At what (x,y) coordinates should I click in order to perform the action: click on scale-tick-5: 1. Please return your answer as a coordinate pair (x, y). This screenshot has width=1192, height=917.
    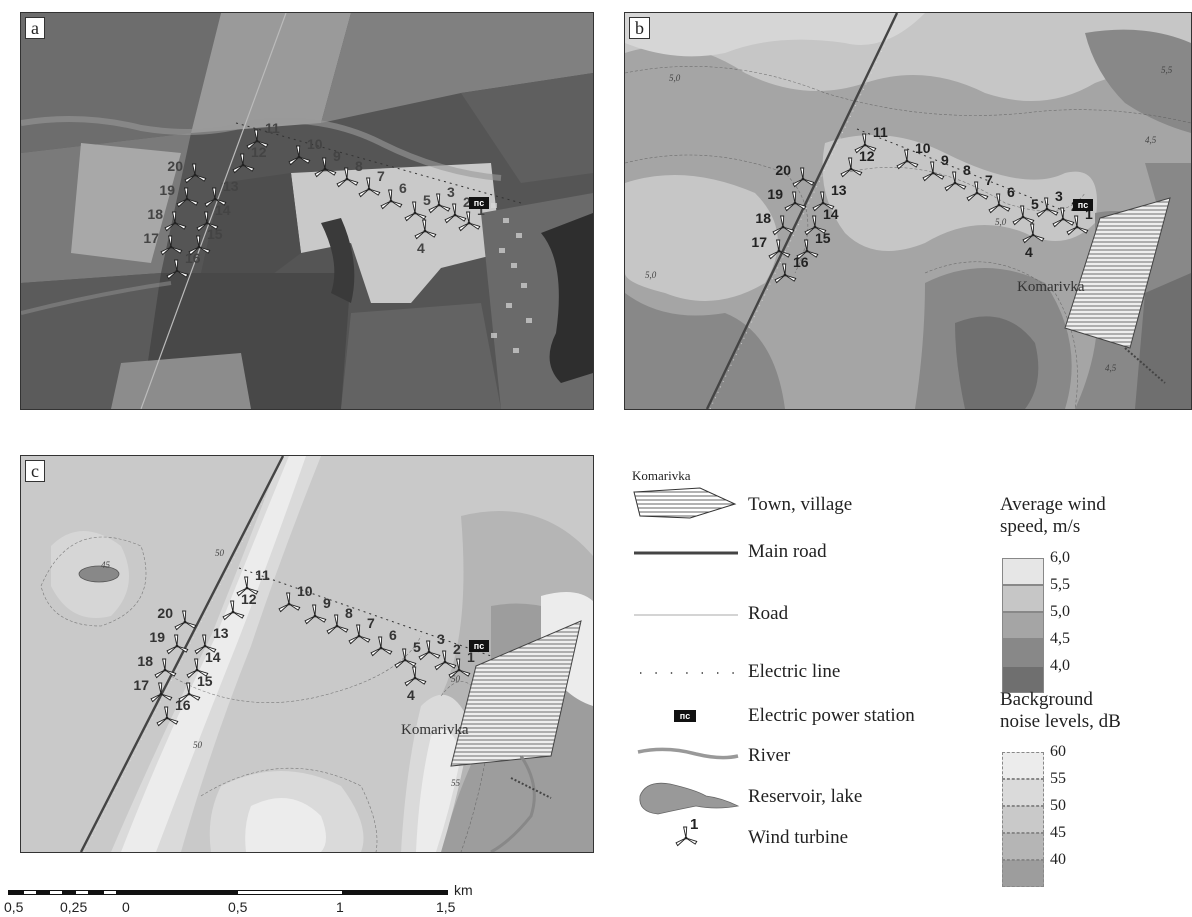
    Looking at the image, I should click on (340, 907).